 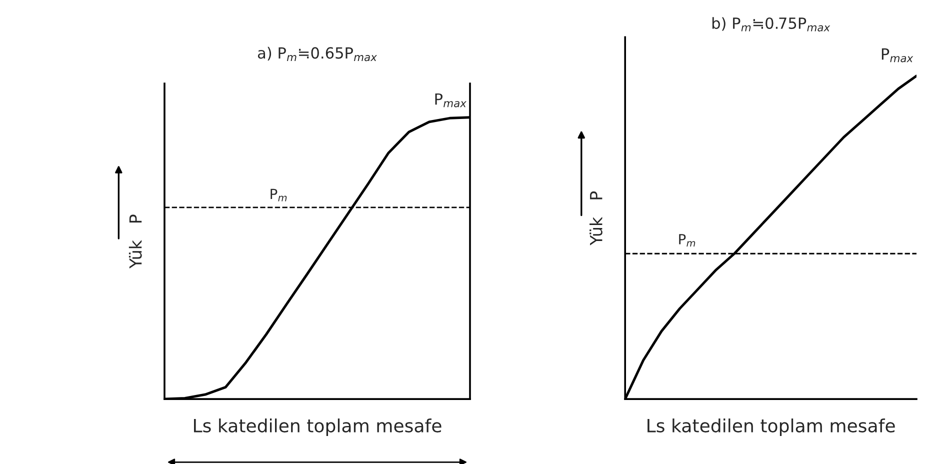 What do you see at coordinates (771, 24) in the screenshot?
I see `chart-title: b) P$_{m}$≒0.75P$_{max}$` at bounding box center [771, 24].